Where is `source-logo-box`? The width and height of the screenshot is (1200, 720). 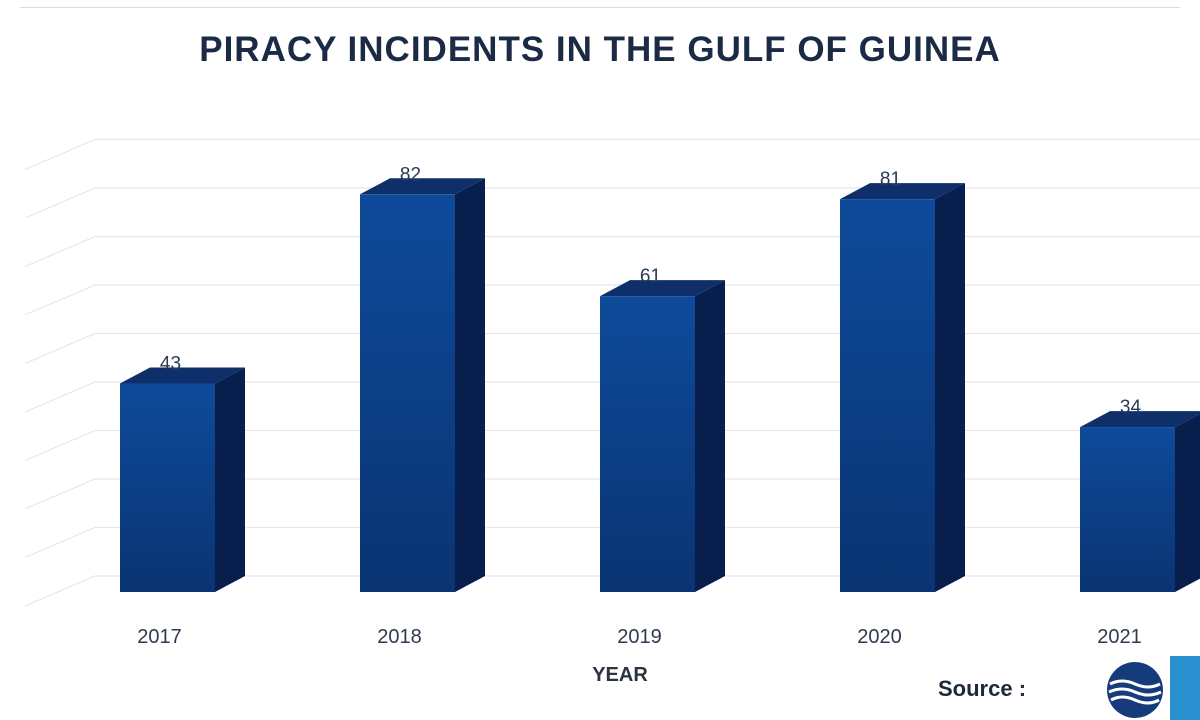 source-logo-box is located at coordinates (1185, 688).